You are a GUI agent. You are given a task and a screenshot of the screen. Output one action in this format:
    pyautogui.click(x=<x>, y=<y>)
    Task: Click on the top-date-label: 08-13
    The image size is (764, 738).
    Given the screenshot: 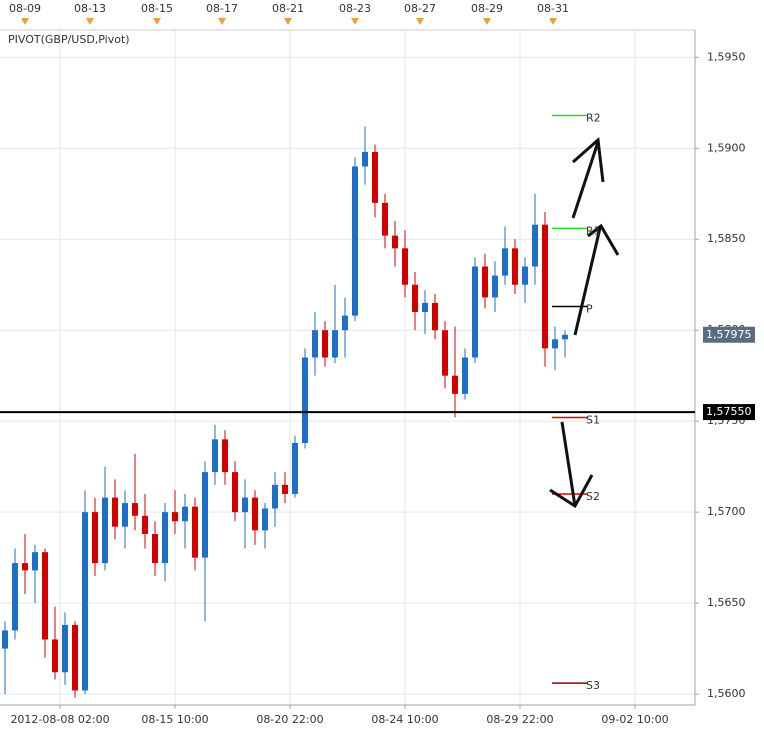 What is the action you would take?
    pyautogui.click(x=90, y=8)
    